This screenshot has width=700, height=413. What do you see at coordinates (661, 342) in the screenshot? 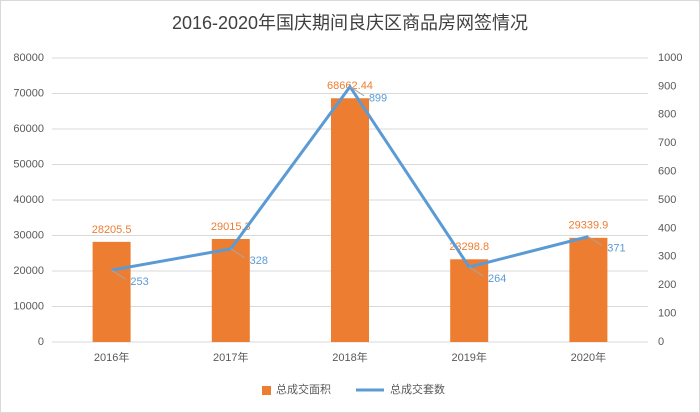
I see `y2-tick-label: 0` at bounding box center [661, 342].